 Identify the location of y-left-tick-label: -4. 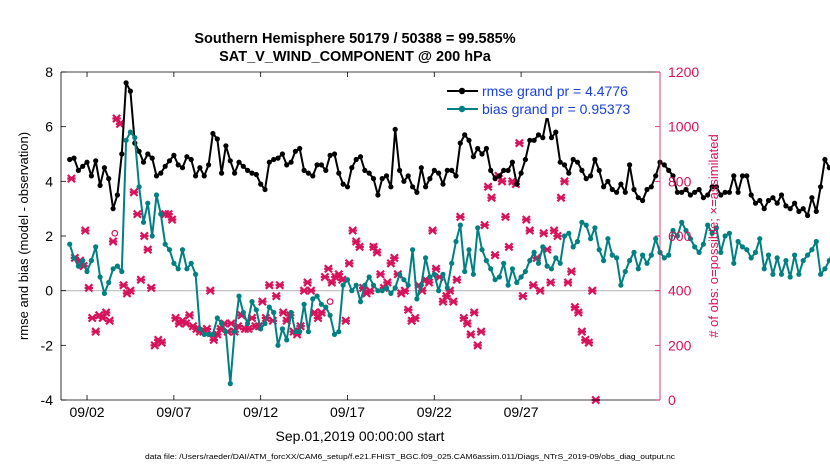
(47, 400).